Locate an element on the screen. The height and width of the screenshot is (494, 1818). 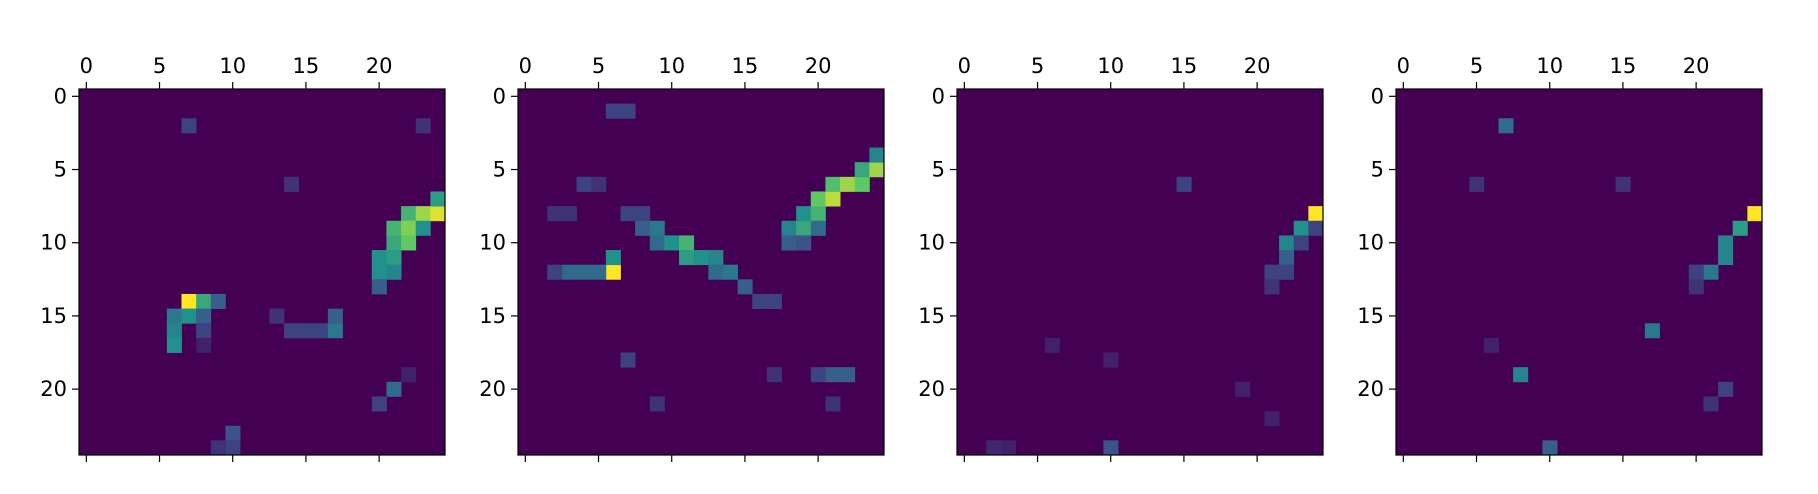
y-tick-label: 10 is located at coordinates (492, 243).